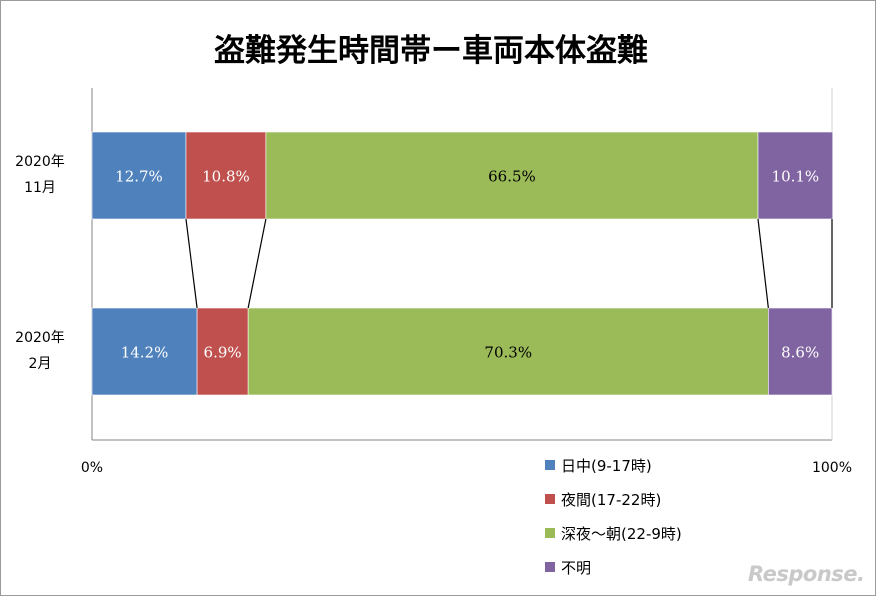 The image size is (876, 596). Describe the element at coordinates (92, 468) in the screenshot. I see `x-tick-label: 0%` at that location.